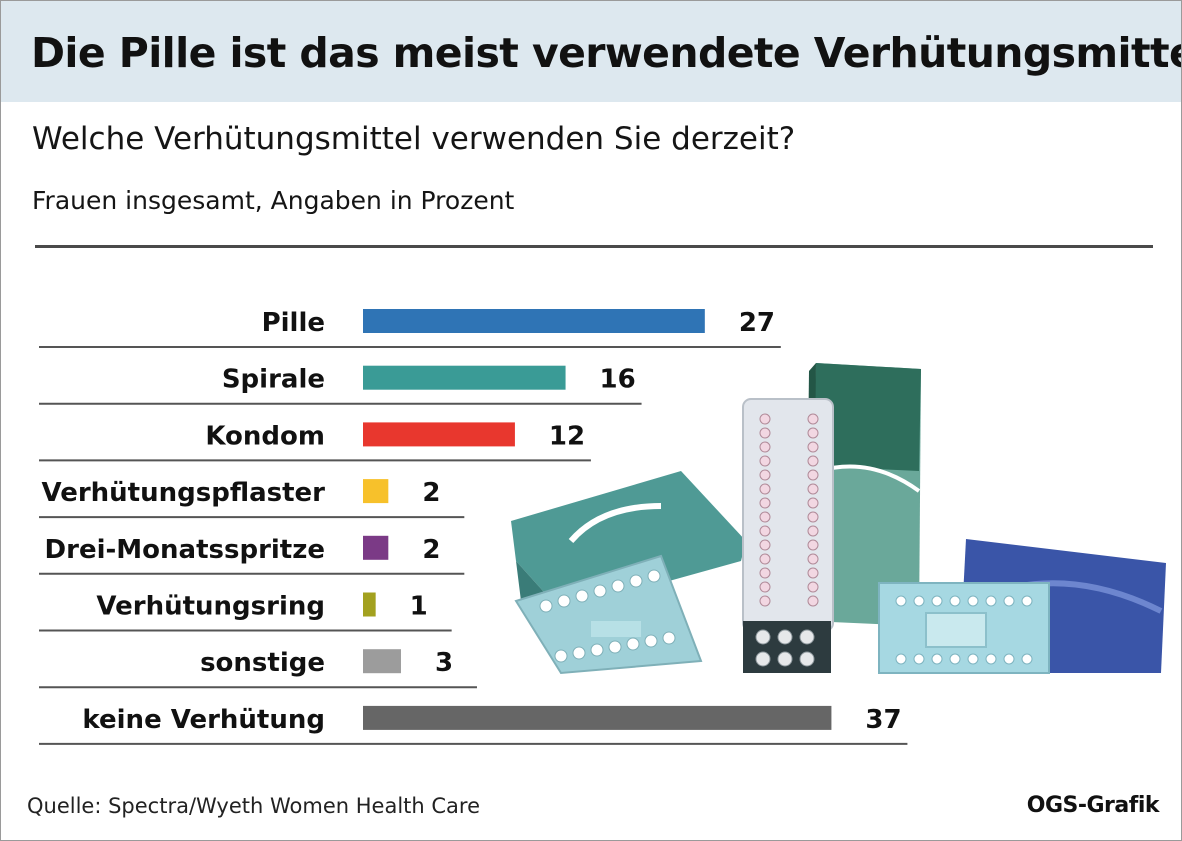 This screenshot has height=841, width=1182. I want to click on category-label: Verhütungspflaster, so click(184, 493).